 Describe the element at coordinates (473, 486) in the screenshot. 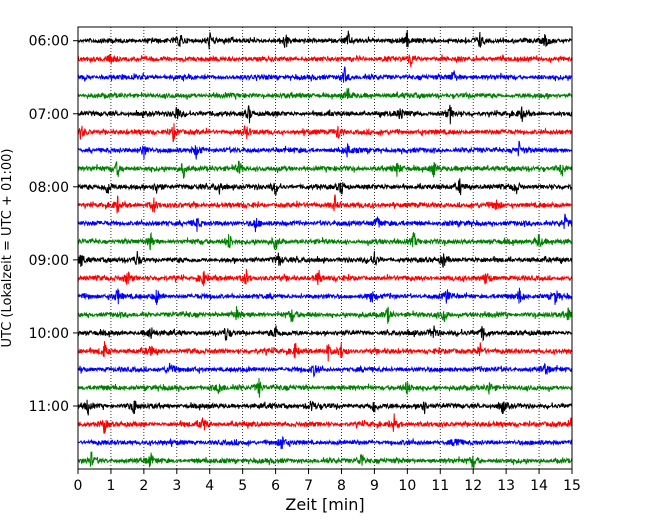

I see `x-tick-label: 12` at that location.